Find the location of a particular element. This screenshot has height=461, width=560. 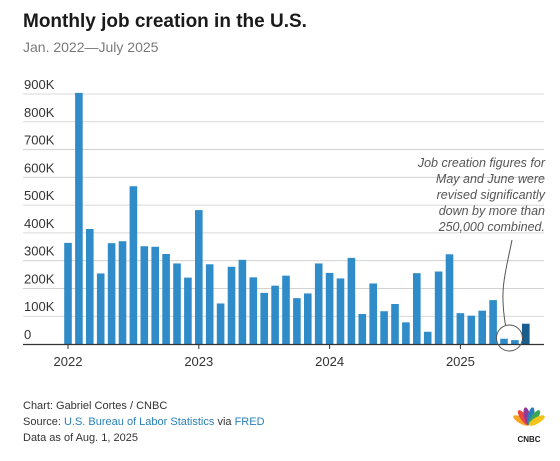

annotation-line: 250,000 combined. is located at coordinates (491, 227).